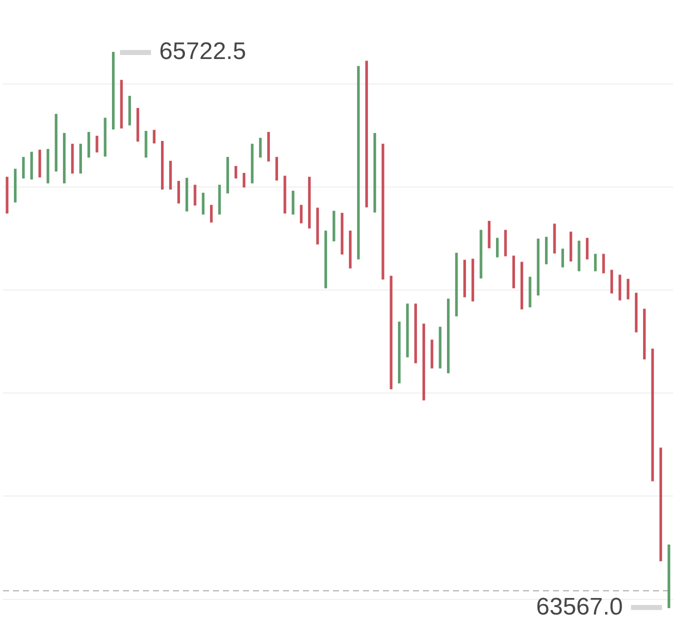 The image size is (673, 640). What do you see at coordinates (579, 606) in the screenshot?
I see `annotation: 63567.0` at bounding box center [579, 606].